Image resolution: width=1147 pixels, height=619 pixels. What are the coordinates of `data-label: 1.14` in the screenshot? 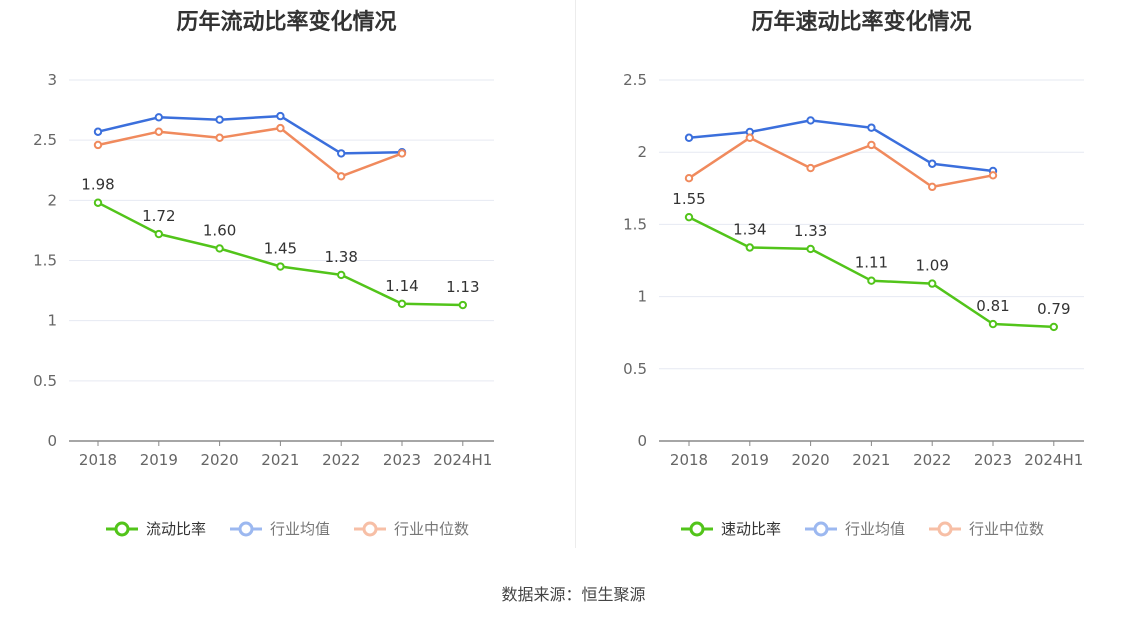 It's located at (401, 286).